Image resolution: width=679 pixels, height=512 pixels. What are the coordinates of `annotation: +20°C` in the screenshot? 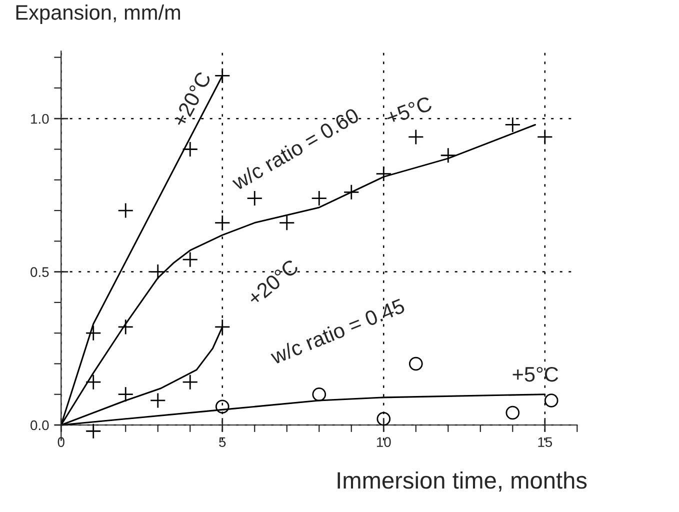 It's located at (192, 99).